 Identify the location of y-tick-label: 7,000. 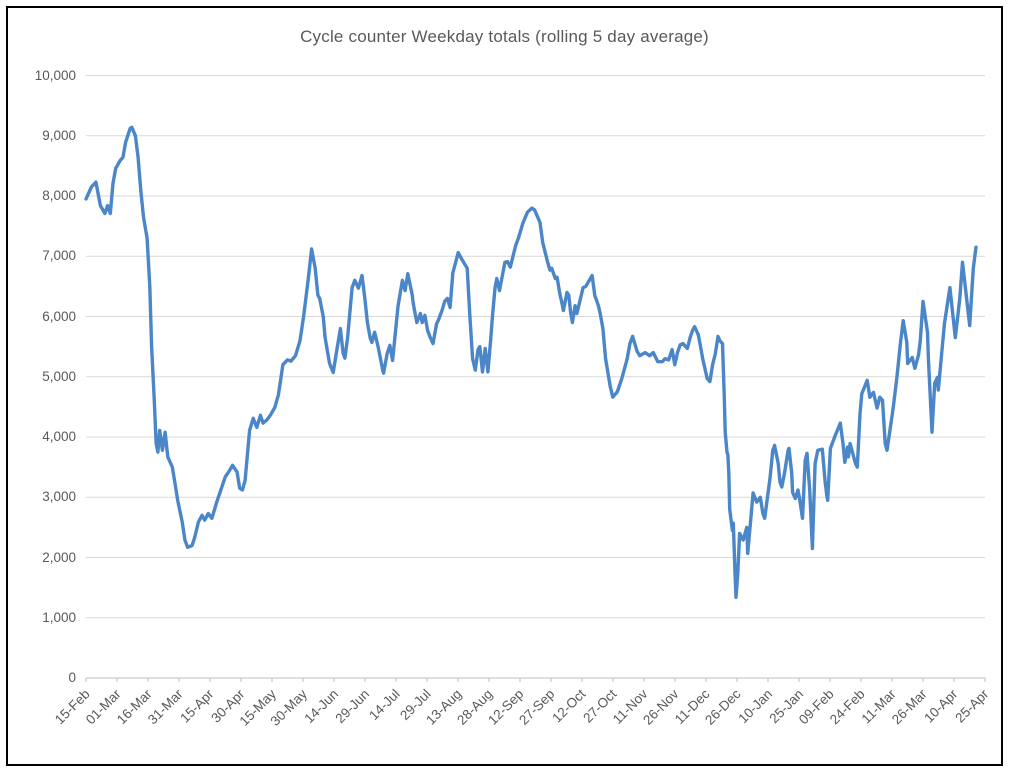
(59, 256).